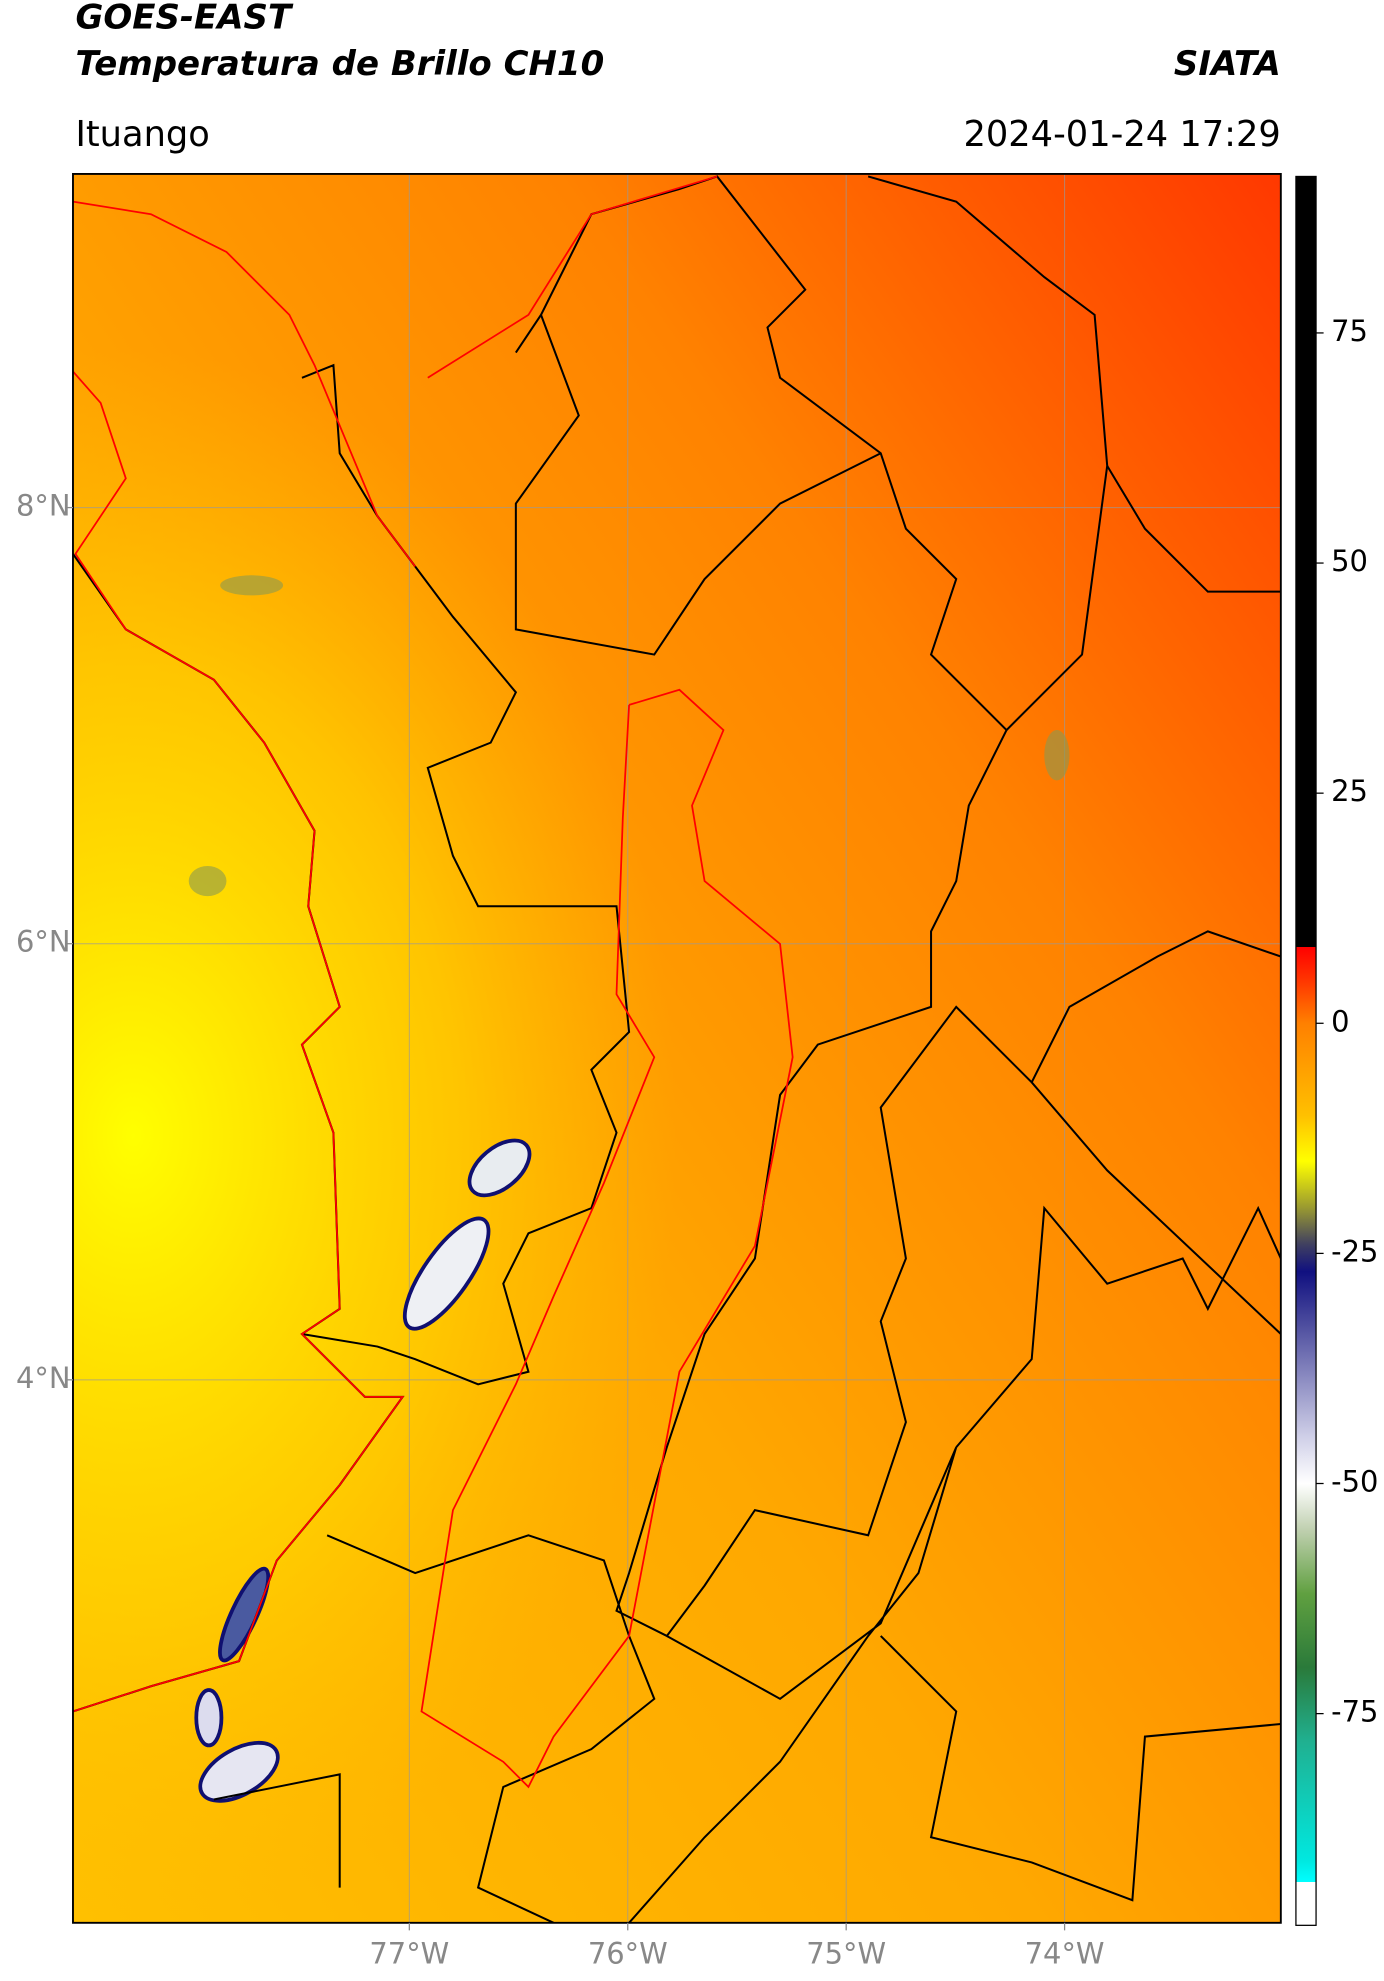 The height and width of the screenshot is (1981, 1384). Describe the element at coordinates (1306, 1050) in the screenshot. I see `colorbar` at that location.